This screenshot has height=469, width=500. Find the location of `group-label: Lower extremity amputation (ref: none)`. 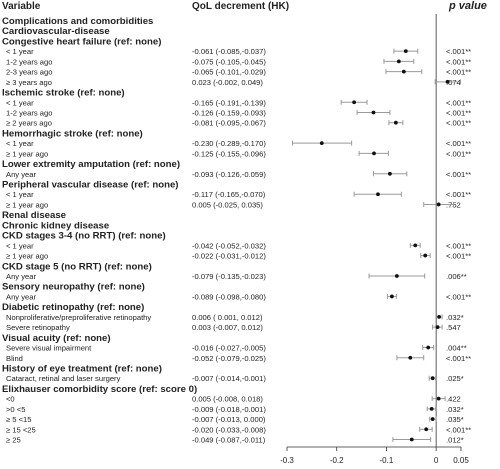

group-label: Lower extremity amputation (ref: none) is located at coordinates (91, 164).